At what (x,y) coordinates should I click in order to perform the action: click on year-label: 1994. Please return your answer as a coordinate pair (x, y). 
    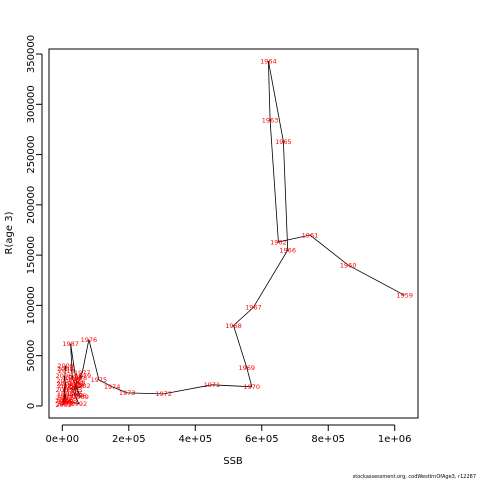
    Looking at the image, I should click on (67, 403).